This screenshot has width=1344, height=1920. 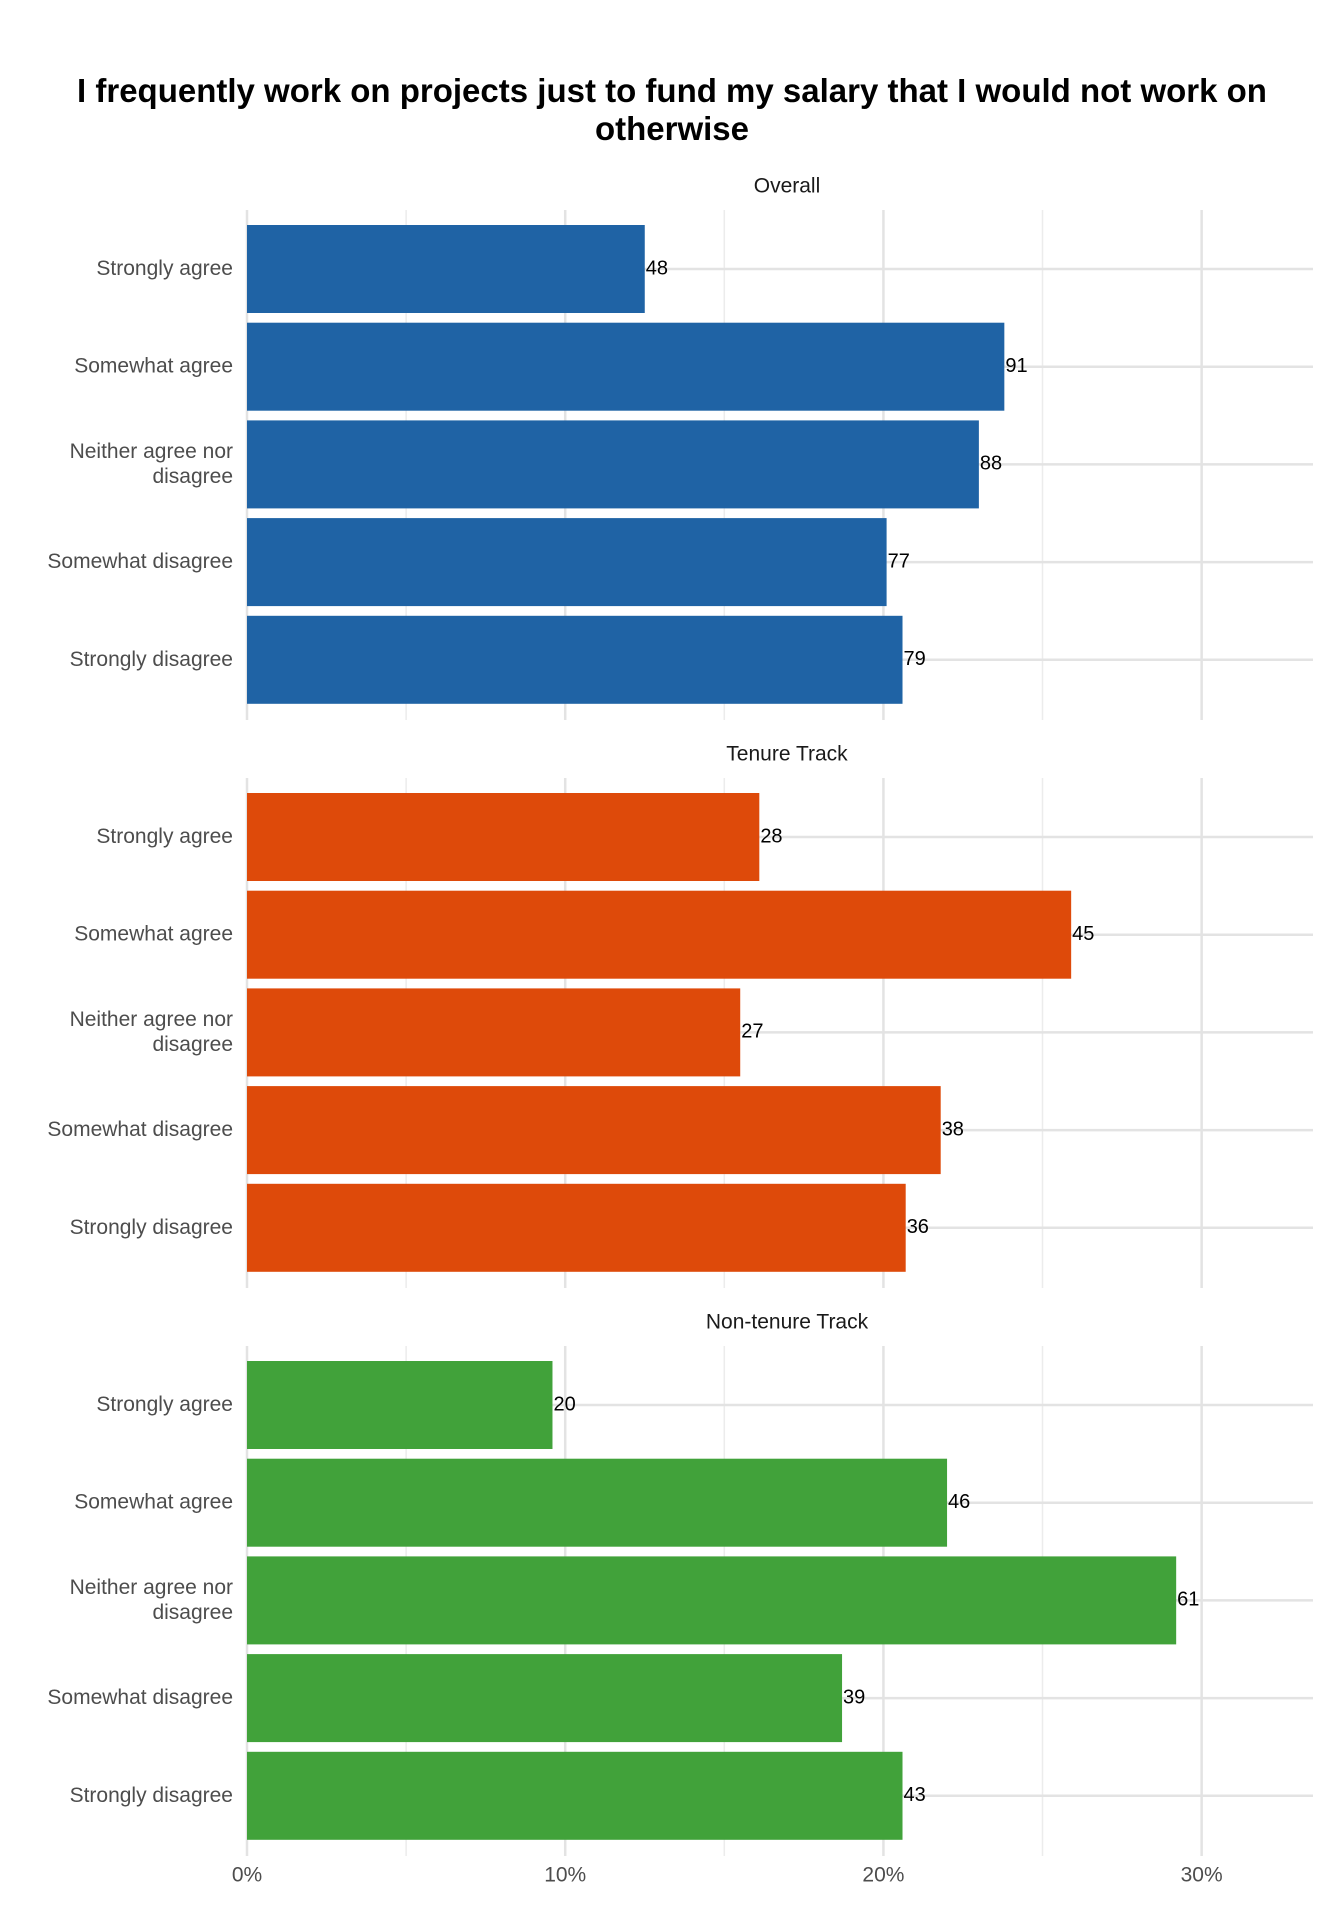 What do you see at coordinates (657, 268) in the screenshot?
I see `data-label: 48` at bounding box center [657, 268].